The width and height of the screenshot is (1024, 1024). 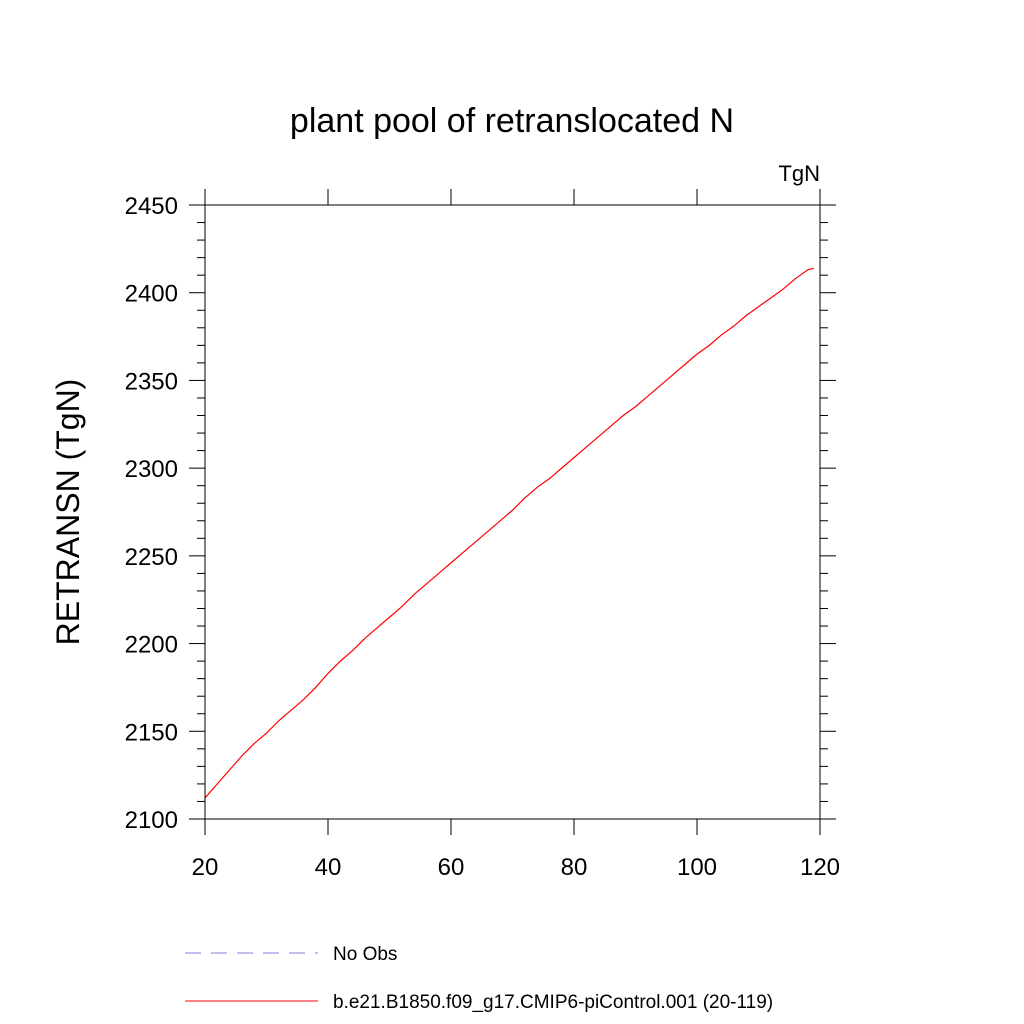 I want to click on x-tick-label: 100, so click(x=697, y=867).